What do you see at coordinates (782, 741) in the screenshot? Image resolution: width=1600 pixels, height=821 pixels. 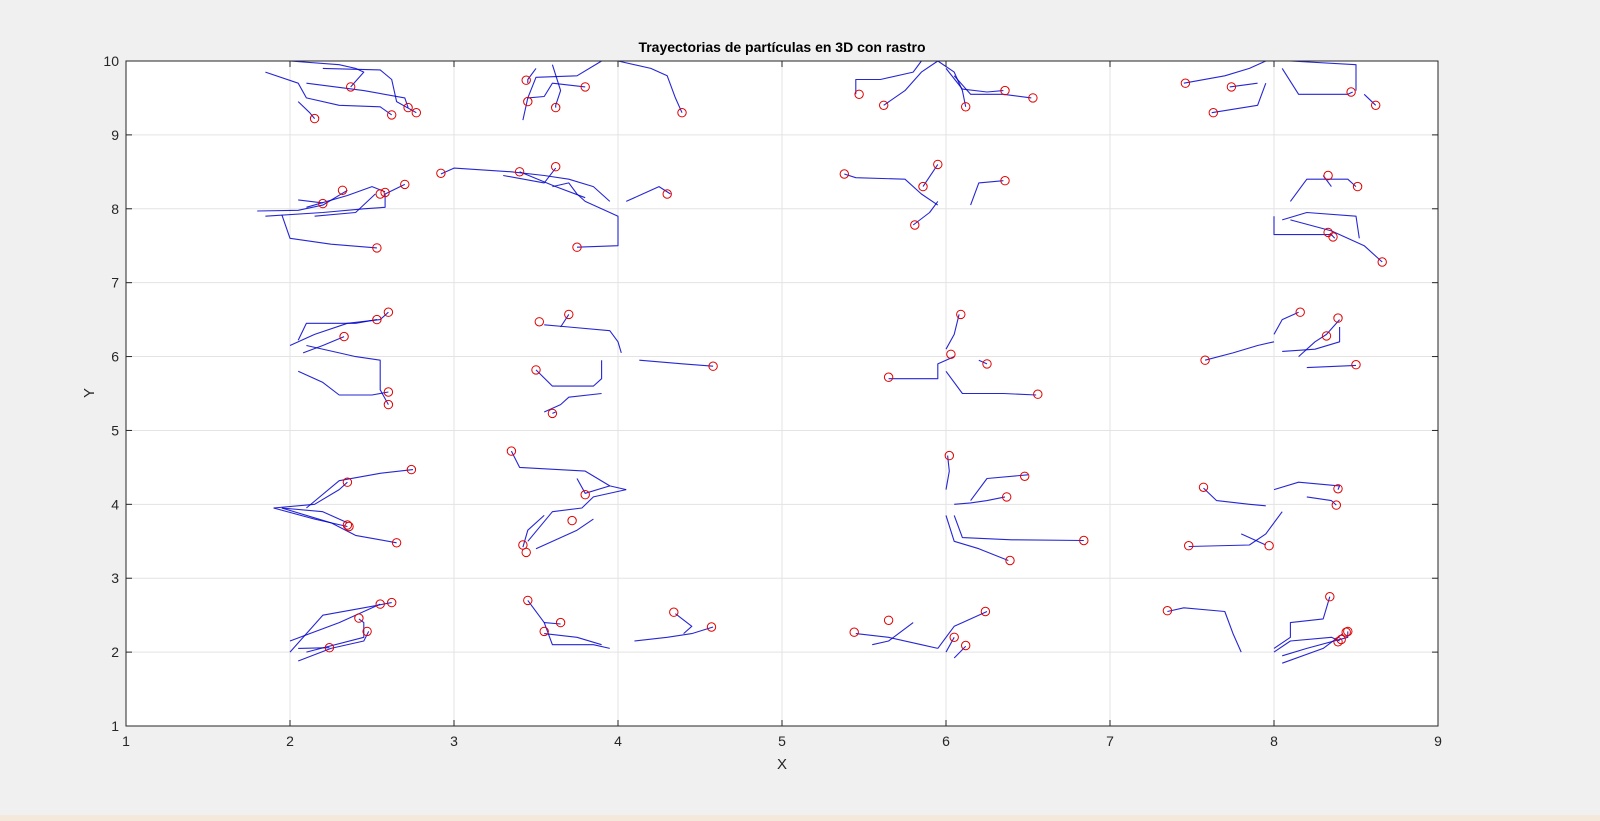 I see `x-tick-label: 5` at bounding box center [782, 741].